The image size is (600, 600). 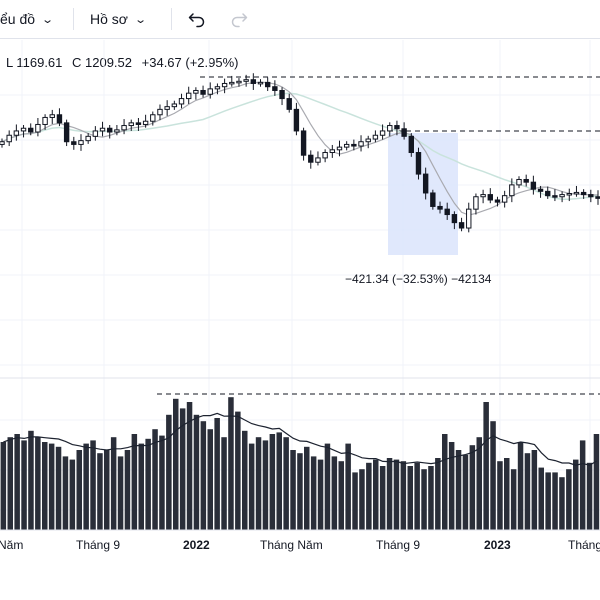 What do you see at coordinates (125, 62) in the screenshot?
I see `ohlc-legend: L 1169.61 C 1209.52 +34.67 (+2.95%)` at bounding box center [125, 62].